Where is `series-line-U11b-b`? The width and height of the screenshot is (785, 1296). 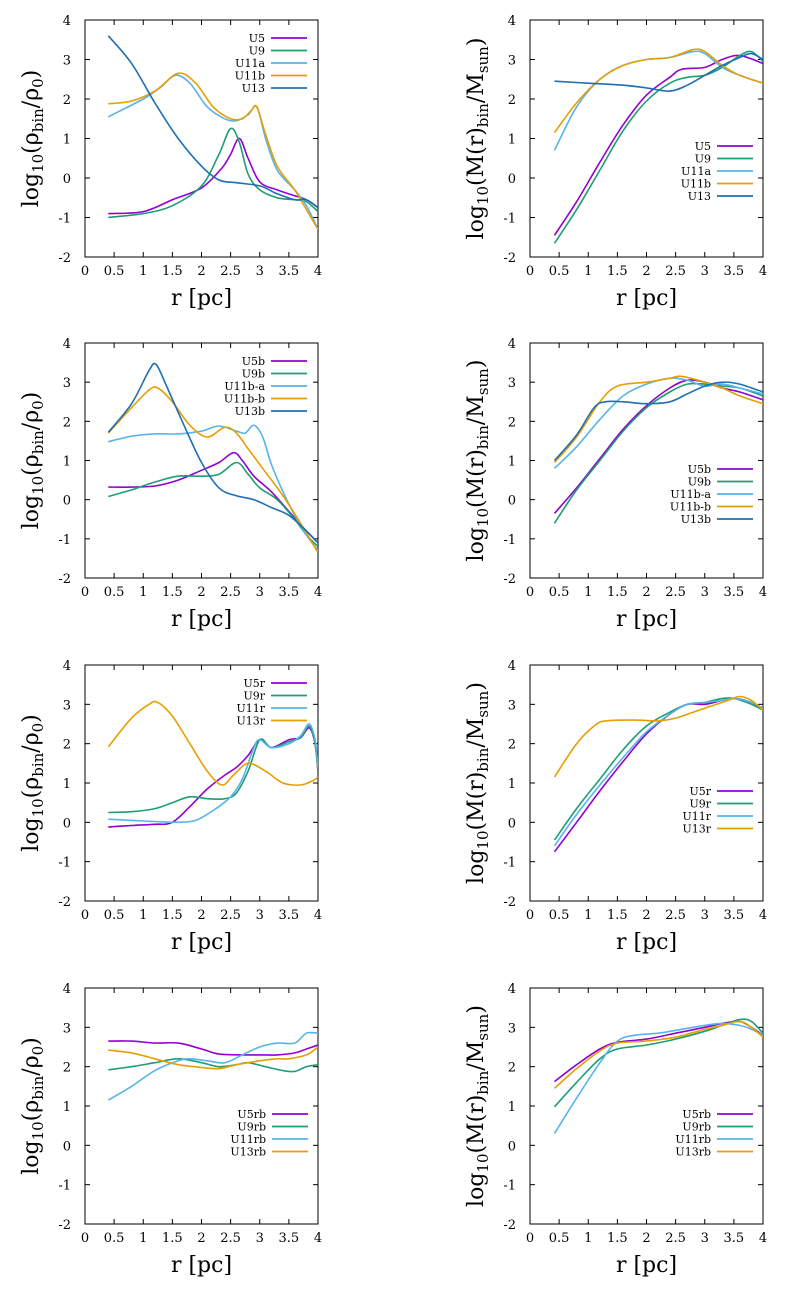
series-line-U11b-b is located at coordinates (212, 469).